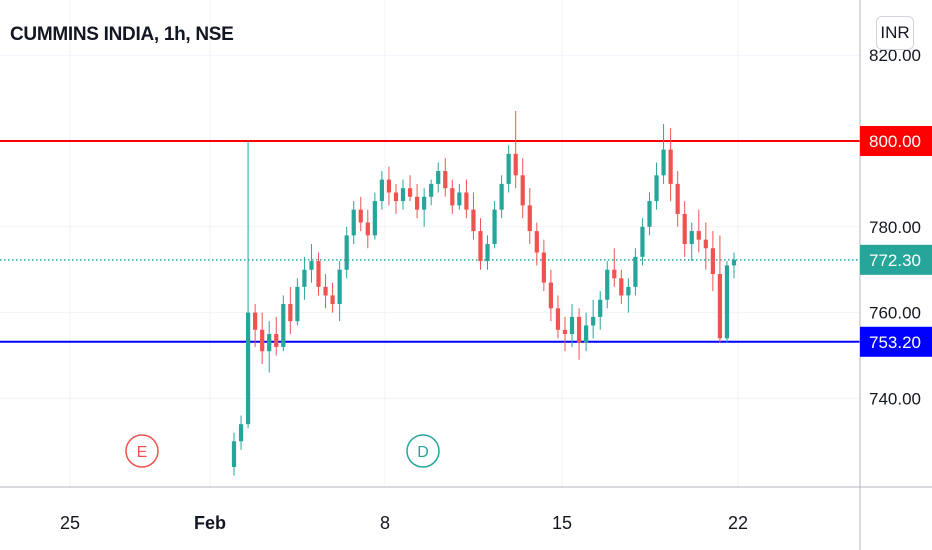 The image size is (932, 550). I want to click on last-price-box, so click(896, 259).